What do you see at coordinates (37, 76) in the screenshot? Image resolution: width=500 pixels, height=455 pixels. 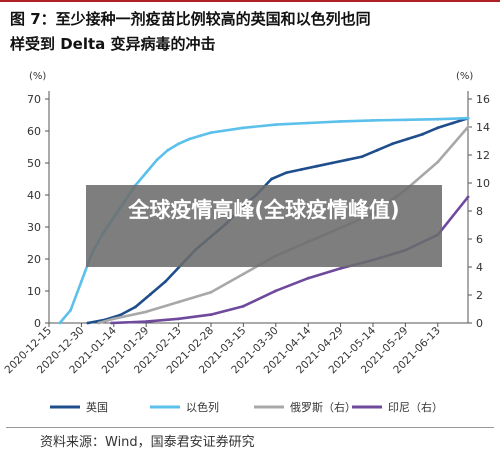 I see `y-axis-left-unit: (%)` at bounding box center [37, 76].